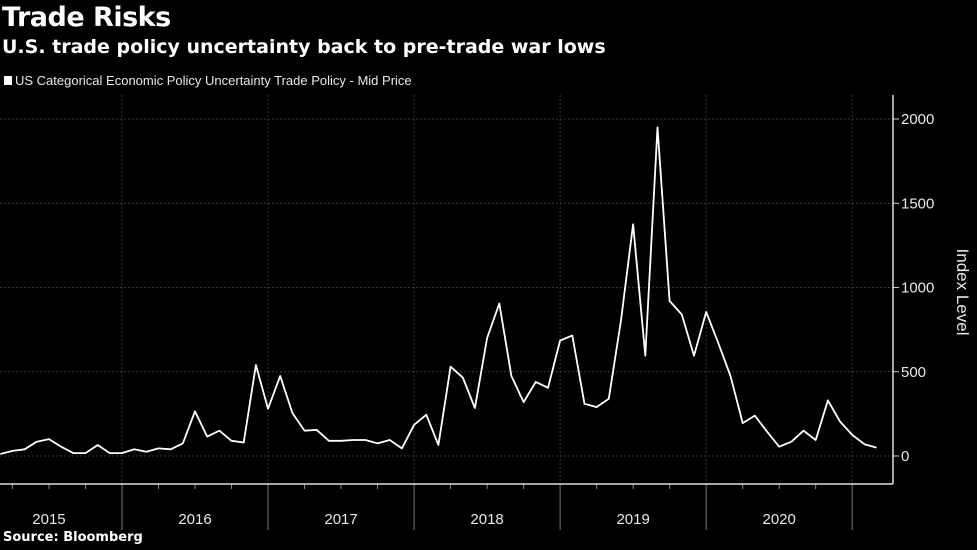  Describe the element at coordinates (340, 519) in the screenshot. I see `x-tick-label: 2017` at that location.